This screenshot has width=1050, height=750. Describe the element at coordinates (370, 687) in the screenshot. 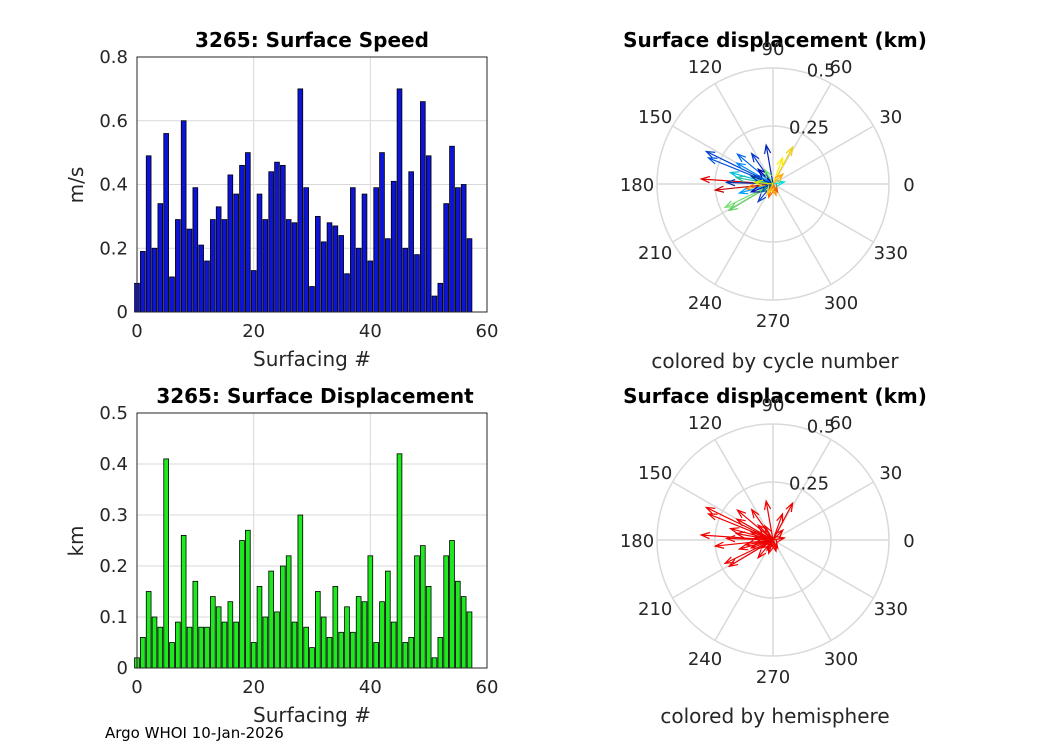

I see `displacement-x-tick-label: 40` at that location.